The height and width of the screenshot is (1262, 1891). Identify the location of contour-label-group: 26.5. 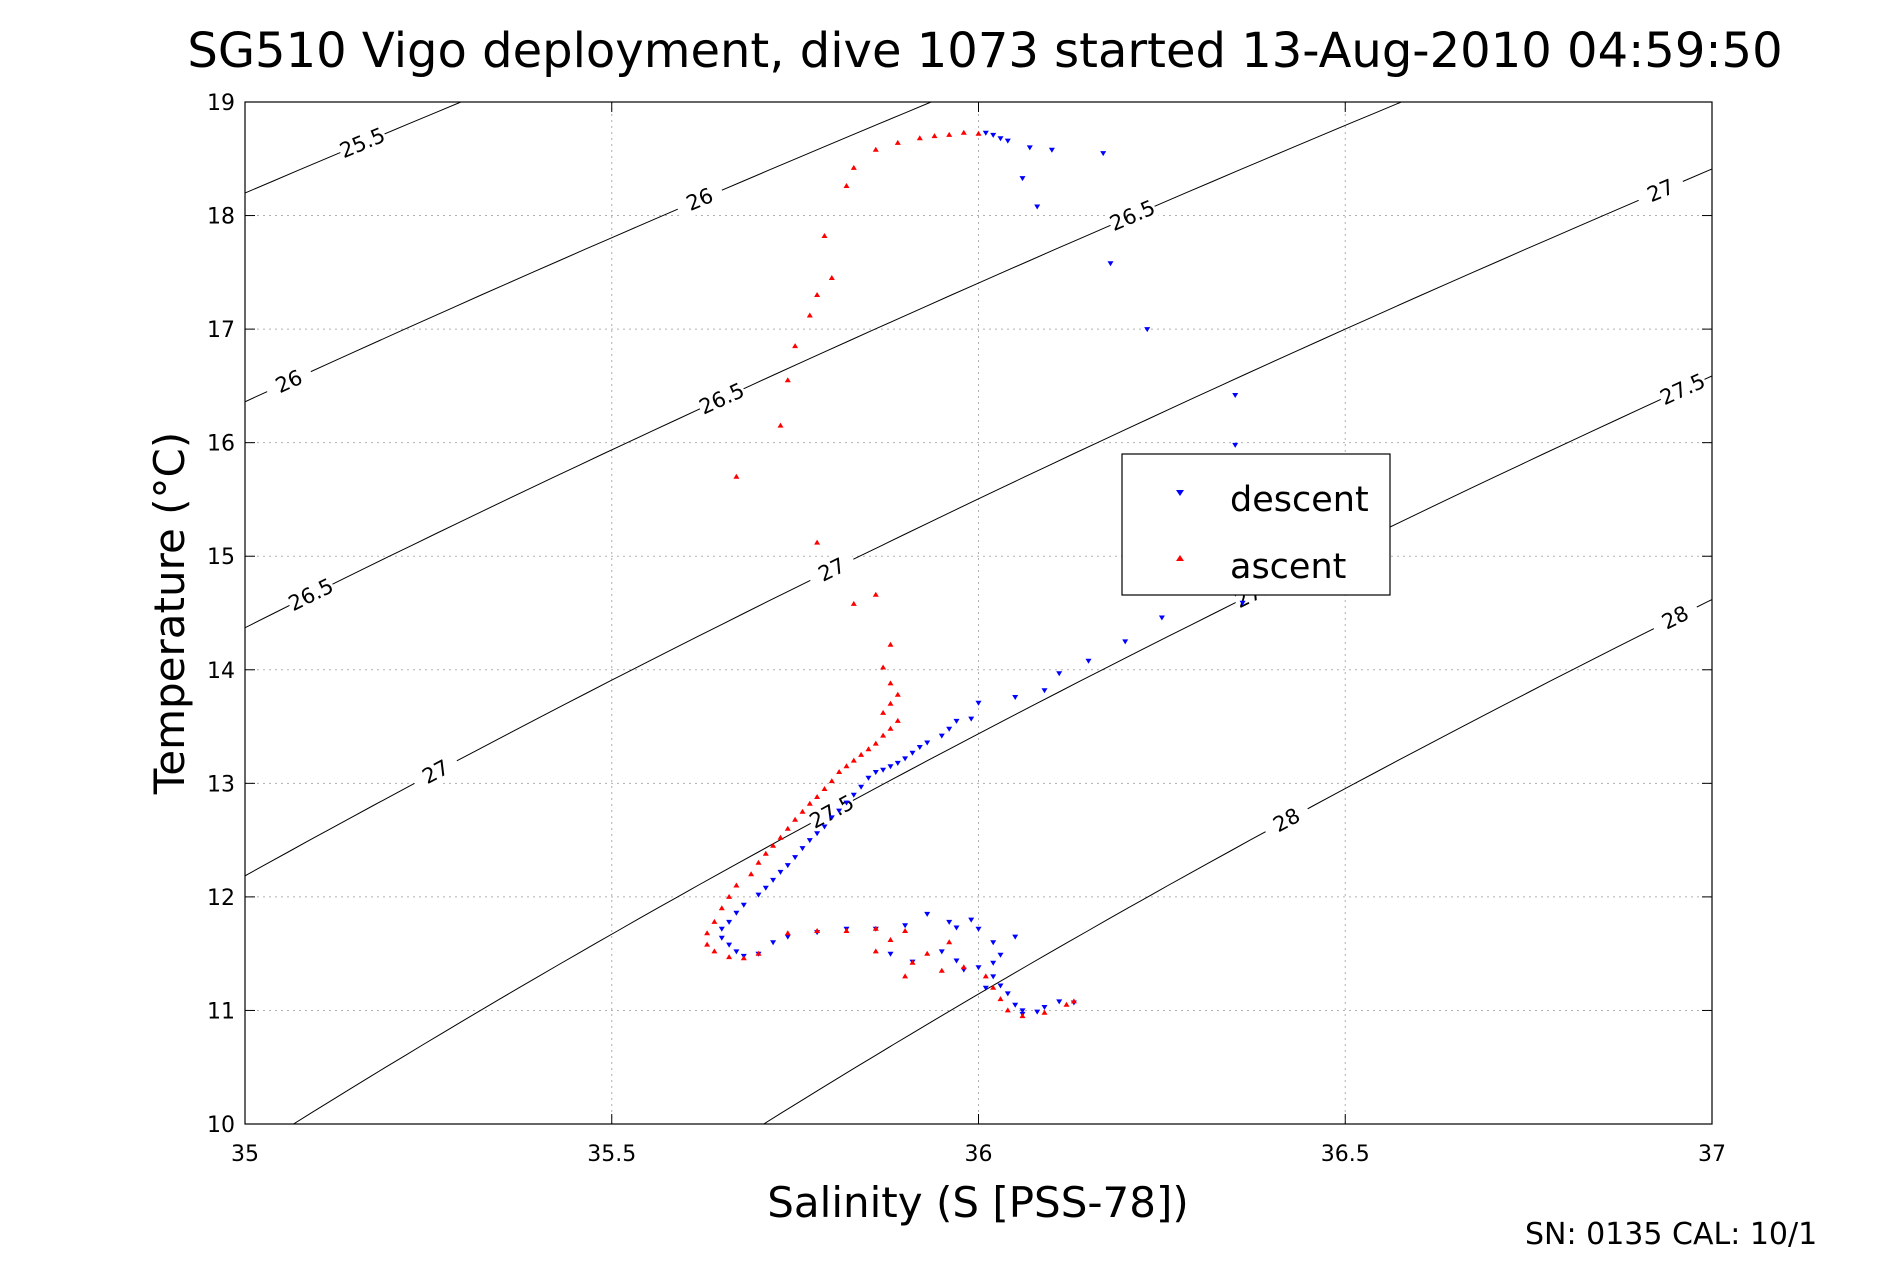
(722, 398).